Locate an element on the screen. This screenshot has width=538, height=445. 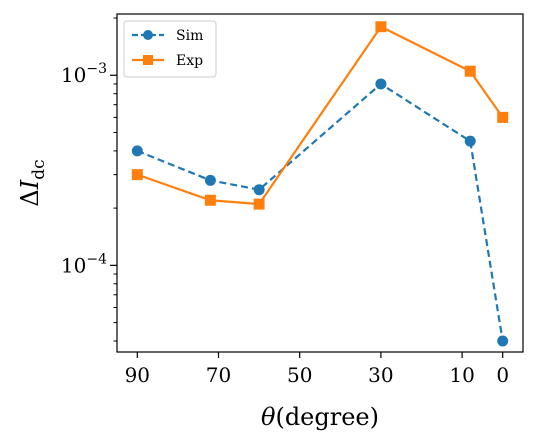
x-tick-label-4: 10 is located at coordinates (461, 375).